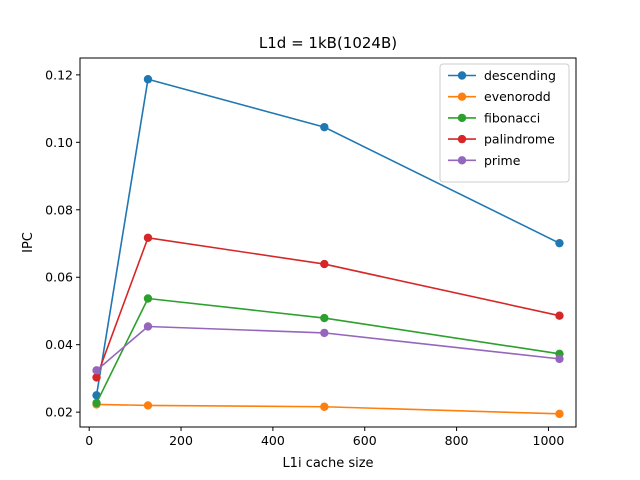 The height and width of the screenshot is (480, 640). I want to click on legend-item-fibonacci: fibonacci, so click(494, 117).